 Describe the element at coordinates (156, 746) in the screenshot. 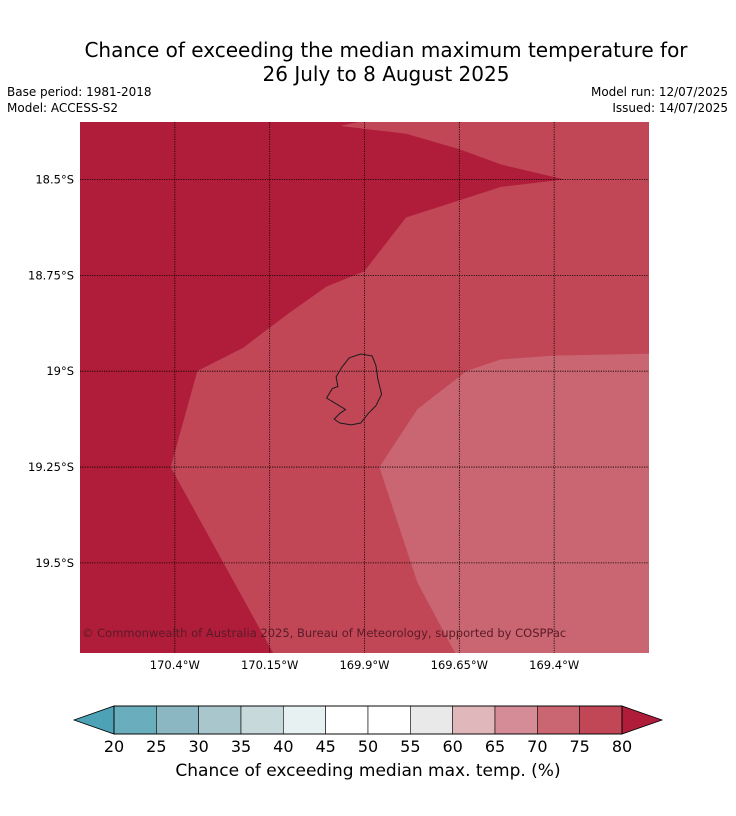

I see `colorbar-tick-label: 25` at that location.